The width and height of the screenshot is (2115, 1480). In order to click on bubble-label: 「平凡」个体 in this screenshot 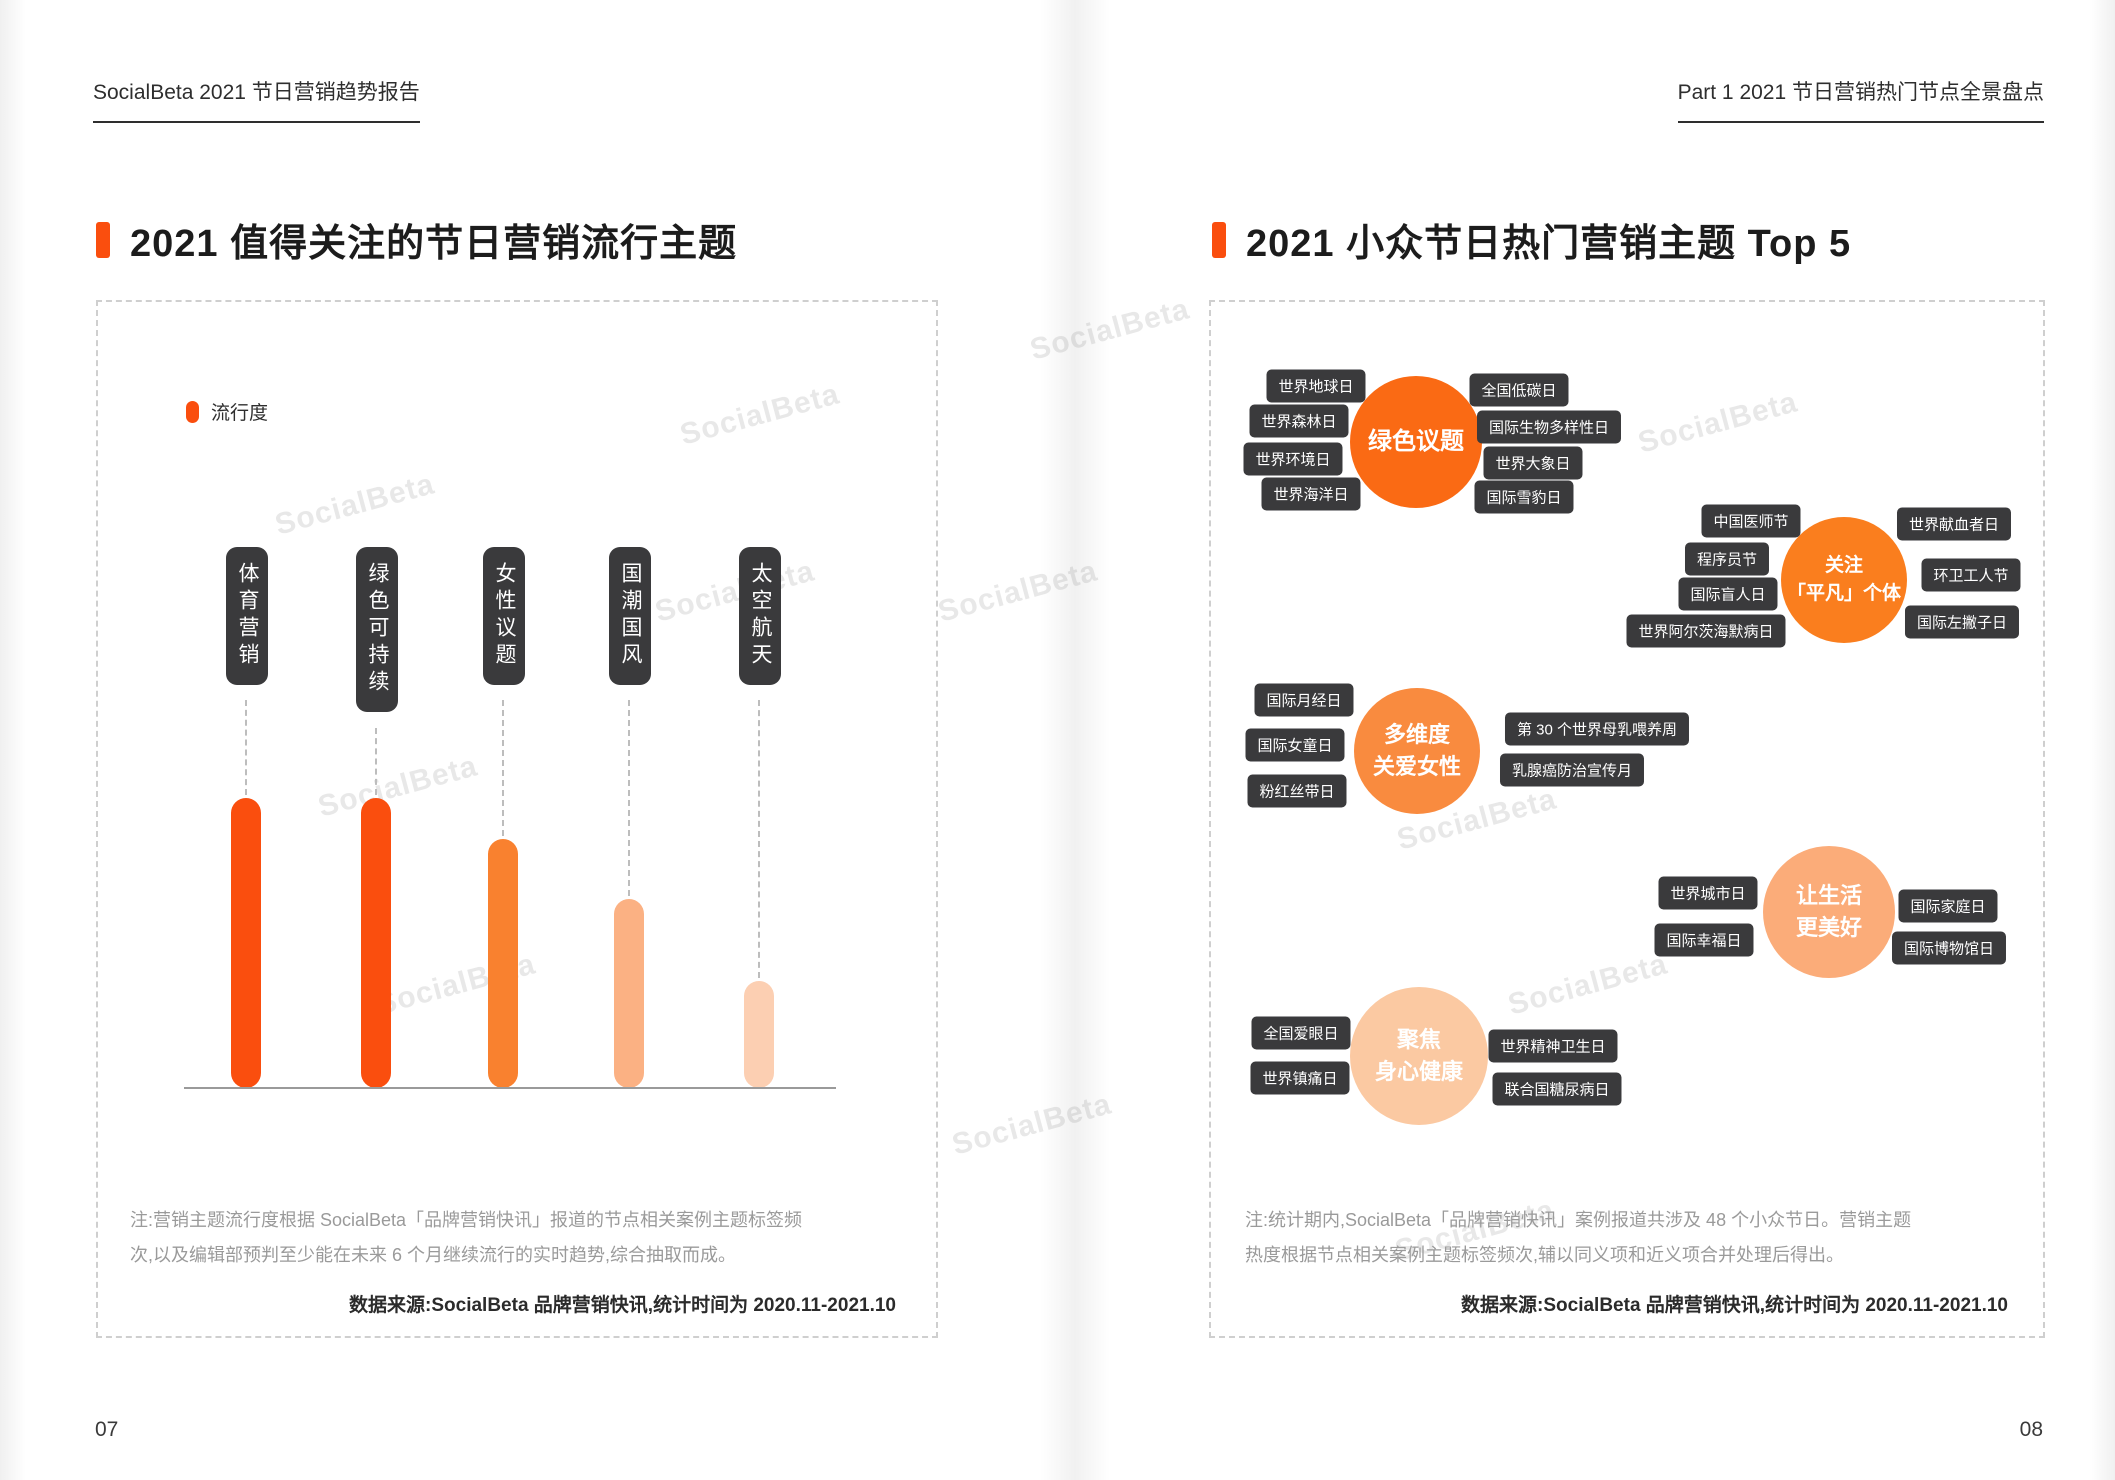, I will do `click(1843, 593)`.